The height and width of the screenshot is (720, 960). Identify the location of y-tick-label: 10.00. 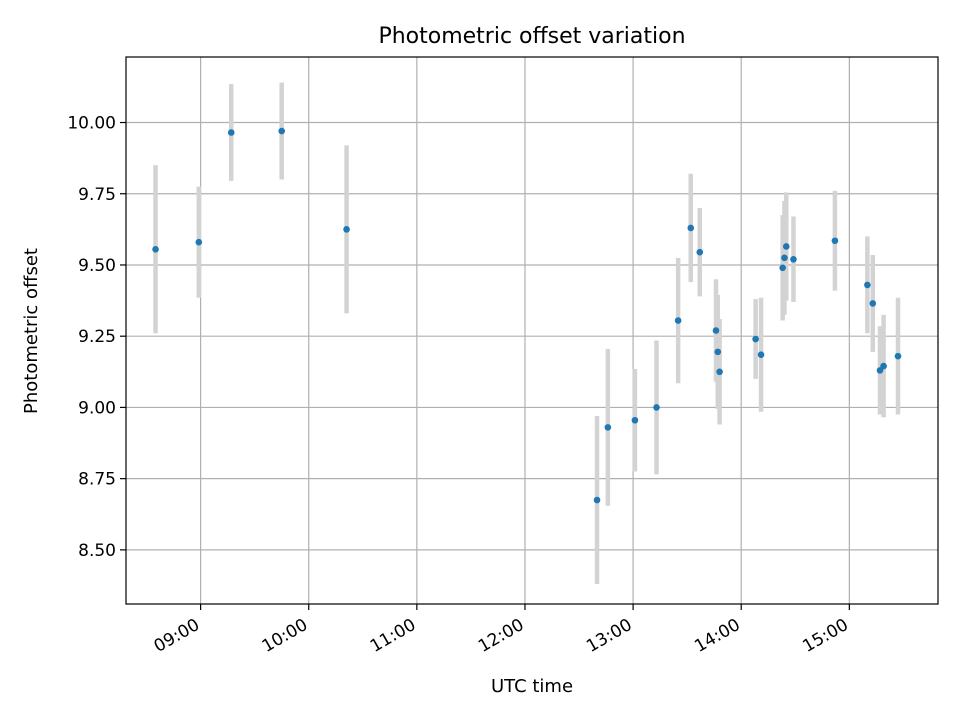
(91, 124).